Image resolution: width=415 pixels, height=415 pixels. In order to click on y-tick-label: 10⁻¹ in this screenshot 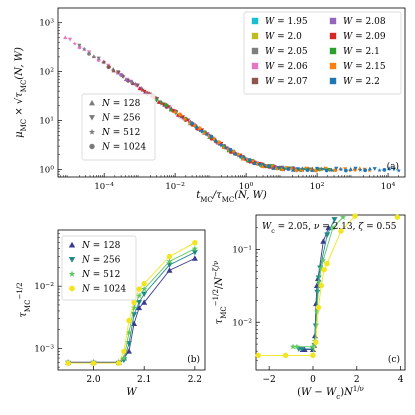, I will do `click(242, 250)`.